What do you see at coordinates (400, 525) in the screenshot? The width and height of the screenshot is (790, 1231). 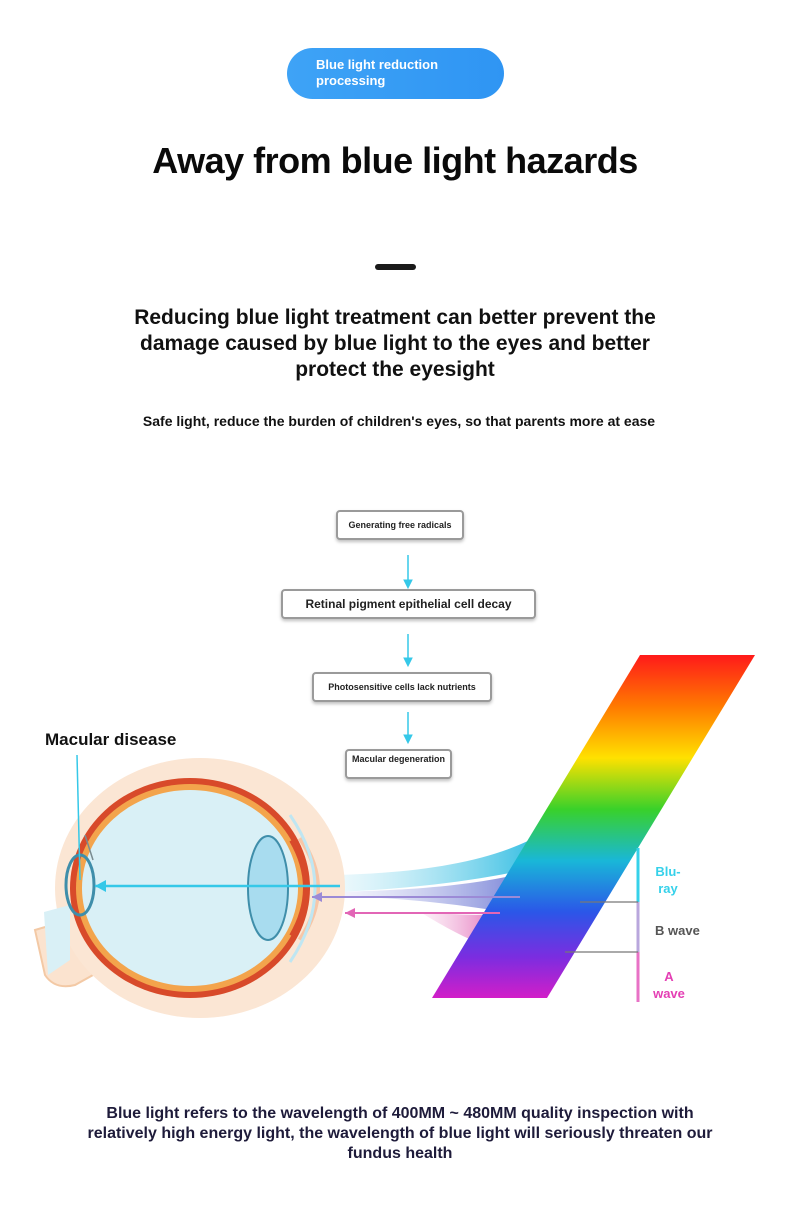 I see `flow-step-free-radicals: Generating free radicals` at bounding box center [400, 525].